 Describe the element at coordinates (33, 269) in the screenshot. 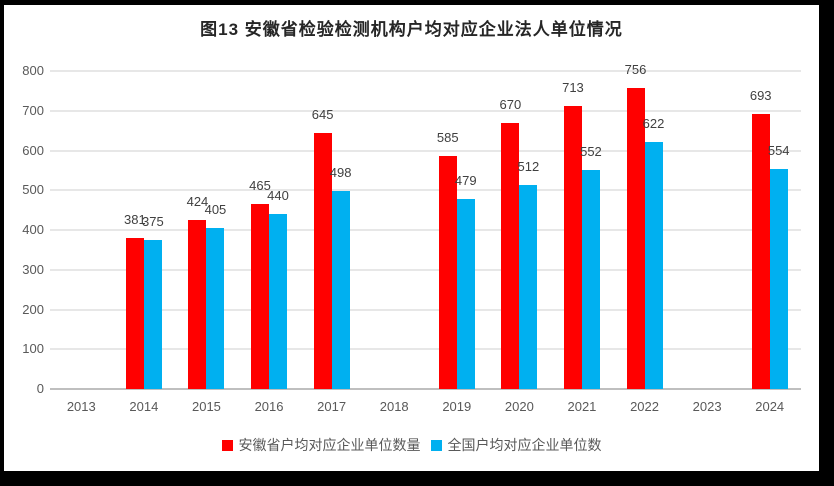

I see `y-axis-tick-label: 300` at that location.